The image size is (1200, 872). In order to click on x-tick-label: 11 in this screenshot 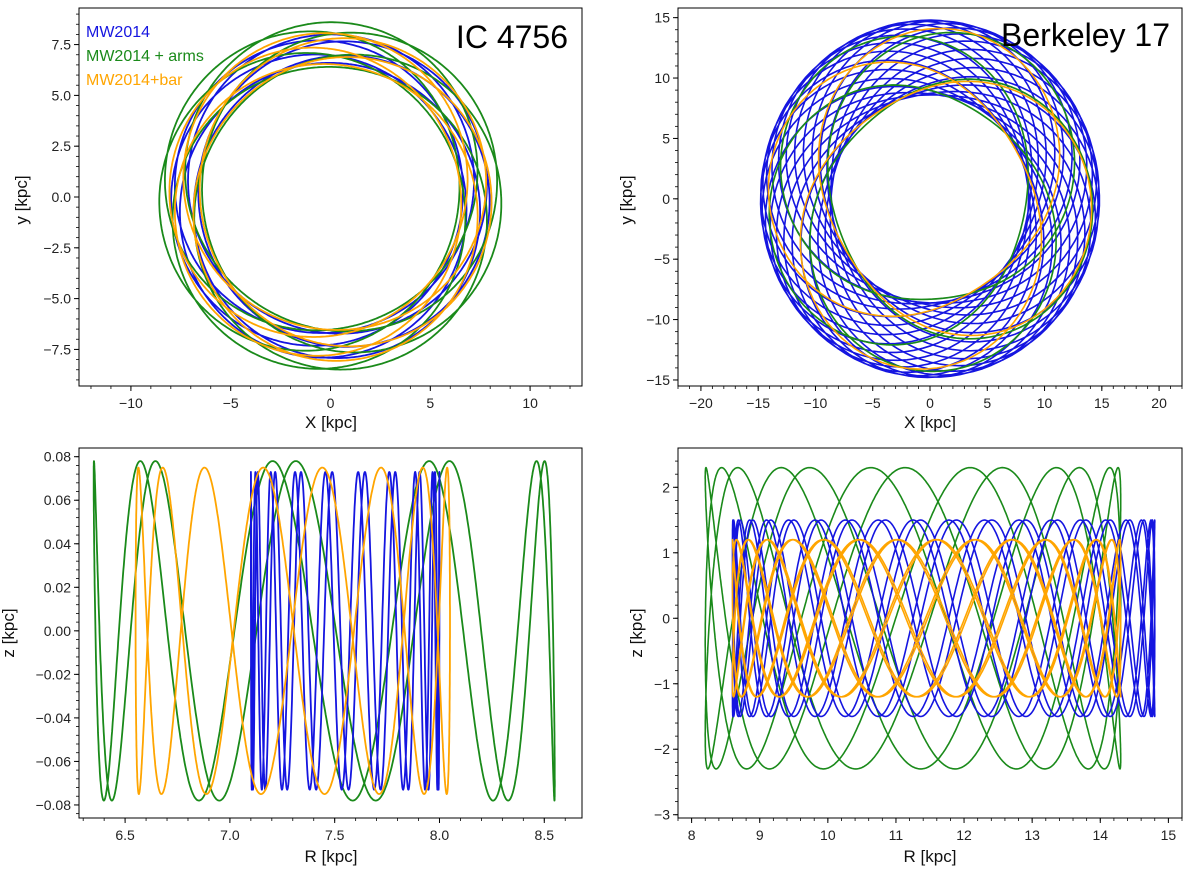, I will do `click(896, 835)`.